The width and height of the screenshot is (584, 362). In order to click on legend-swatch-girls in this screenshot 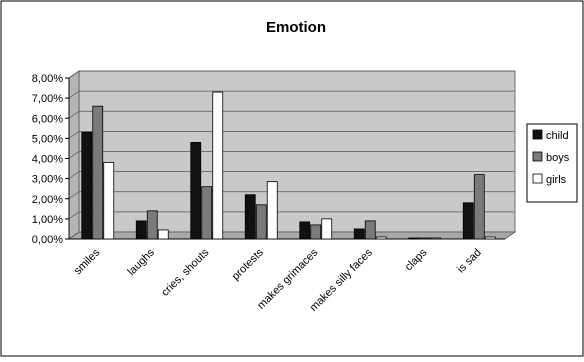, I will do `click(537, 178)`.